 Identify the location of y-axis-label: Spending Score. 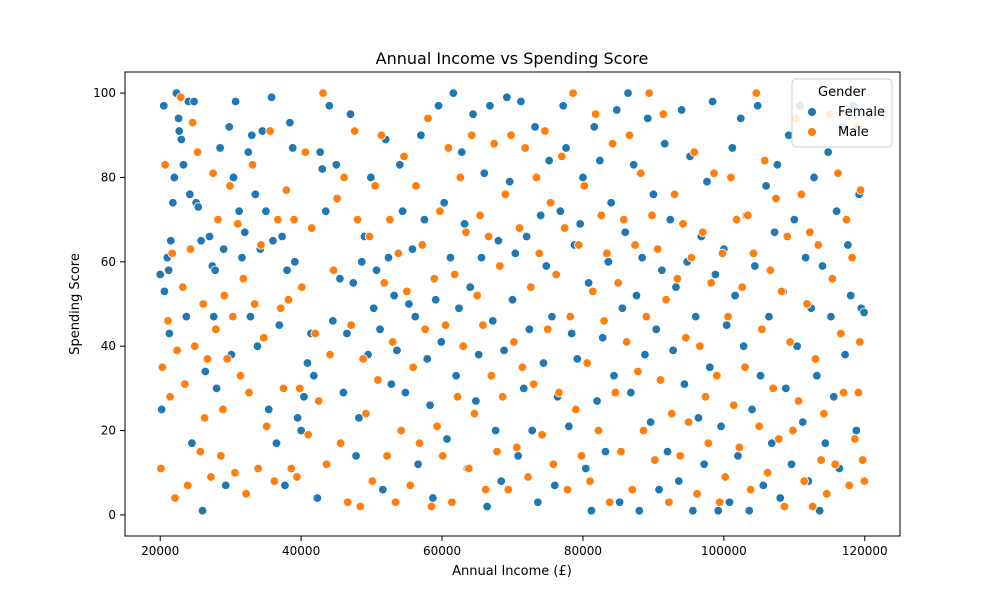
(75, 304).